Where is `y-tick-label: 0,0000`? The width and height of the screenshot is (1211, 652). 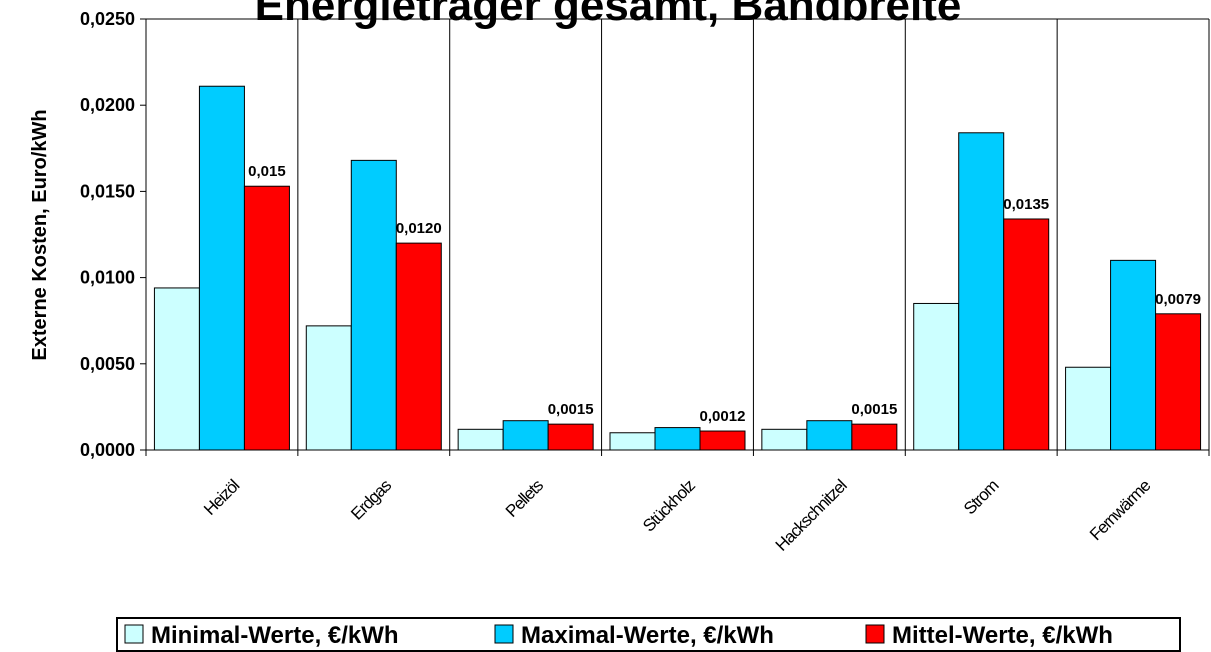 y-tick-label: 0,0000 is located at coordinates (107, 450).